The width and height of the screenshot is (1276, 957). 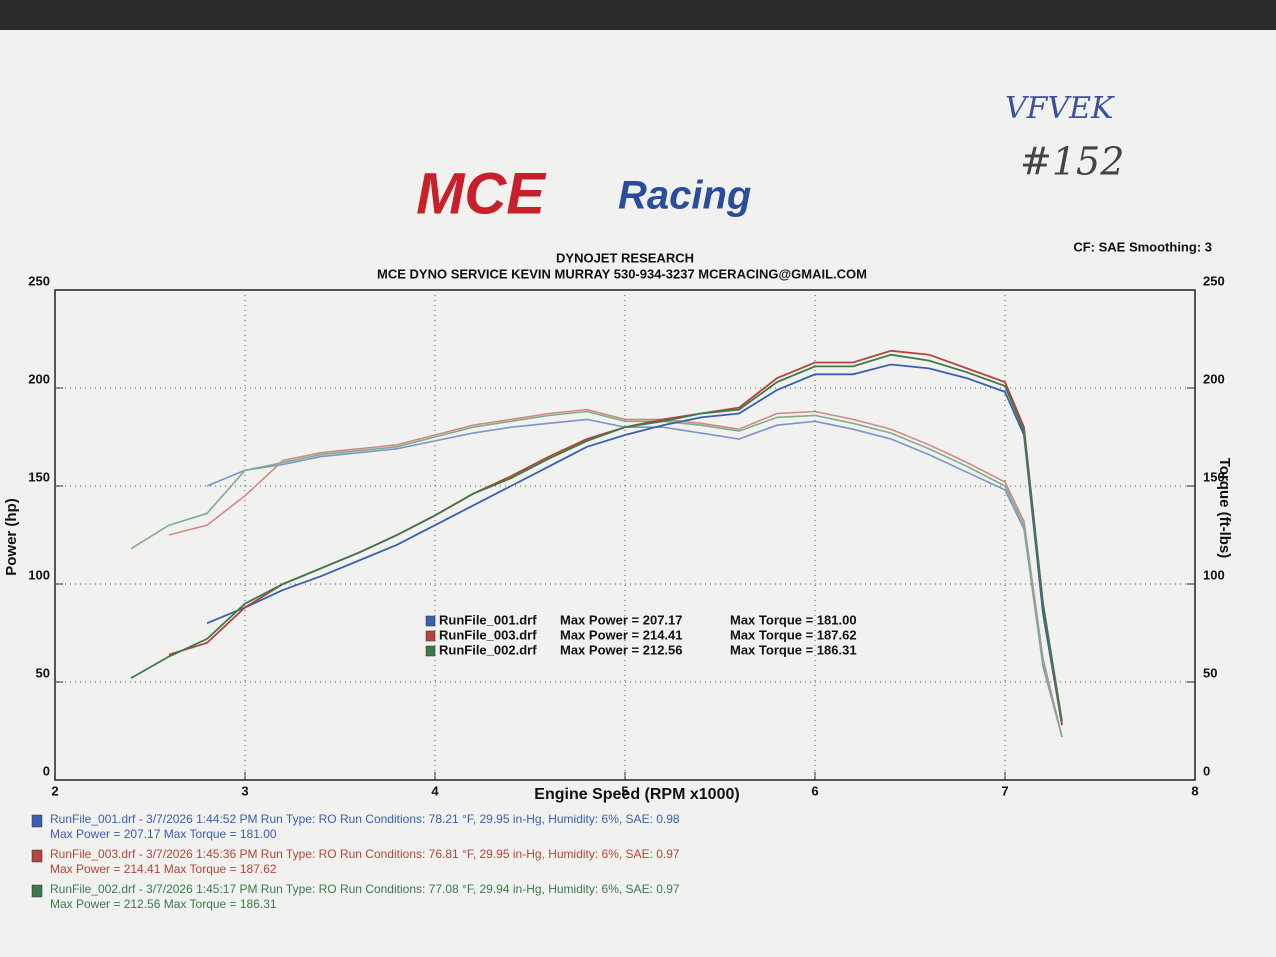 What do you see at coordinates (1004, 790) in the screenshot?
I see `x-tick-label: 7` at bounding box center [1004, 790].